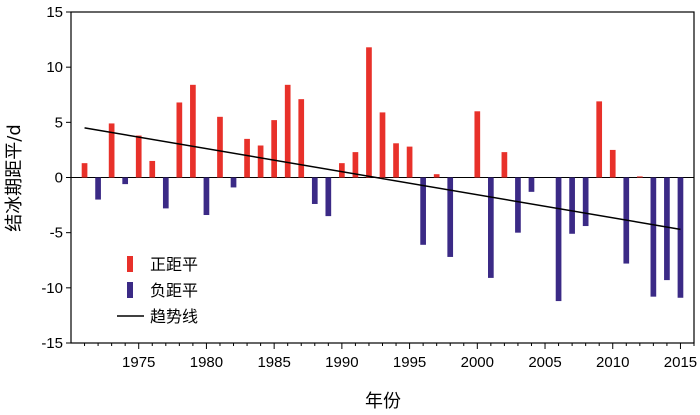 The image size is (700, 415). Describe the element at coordinates (84, 170) in the screenshot. I see `bar-positive-1971` at that location.